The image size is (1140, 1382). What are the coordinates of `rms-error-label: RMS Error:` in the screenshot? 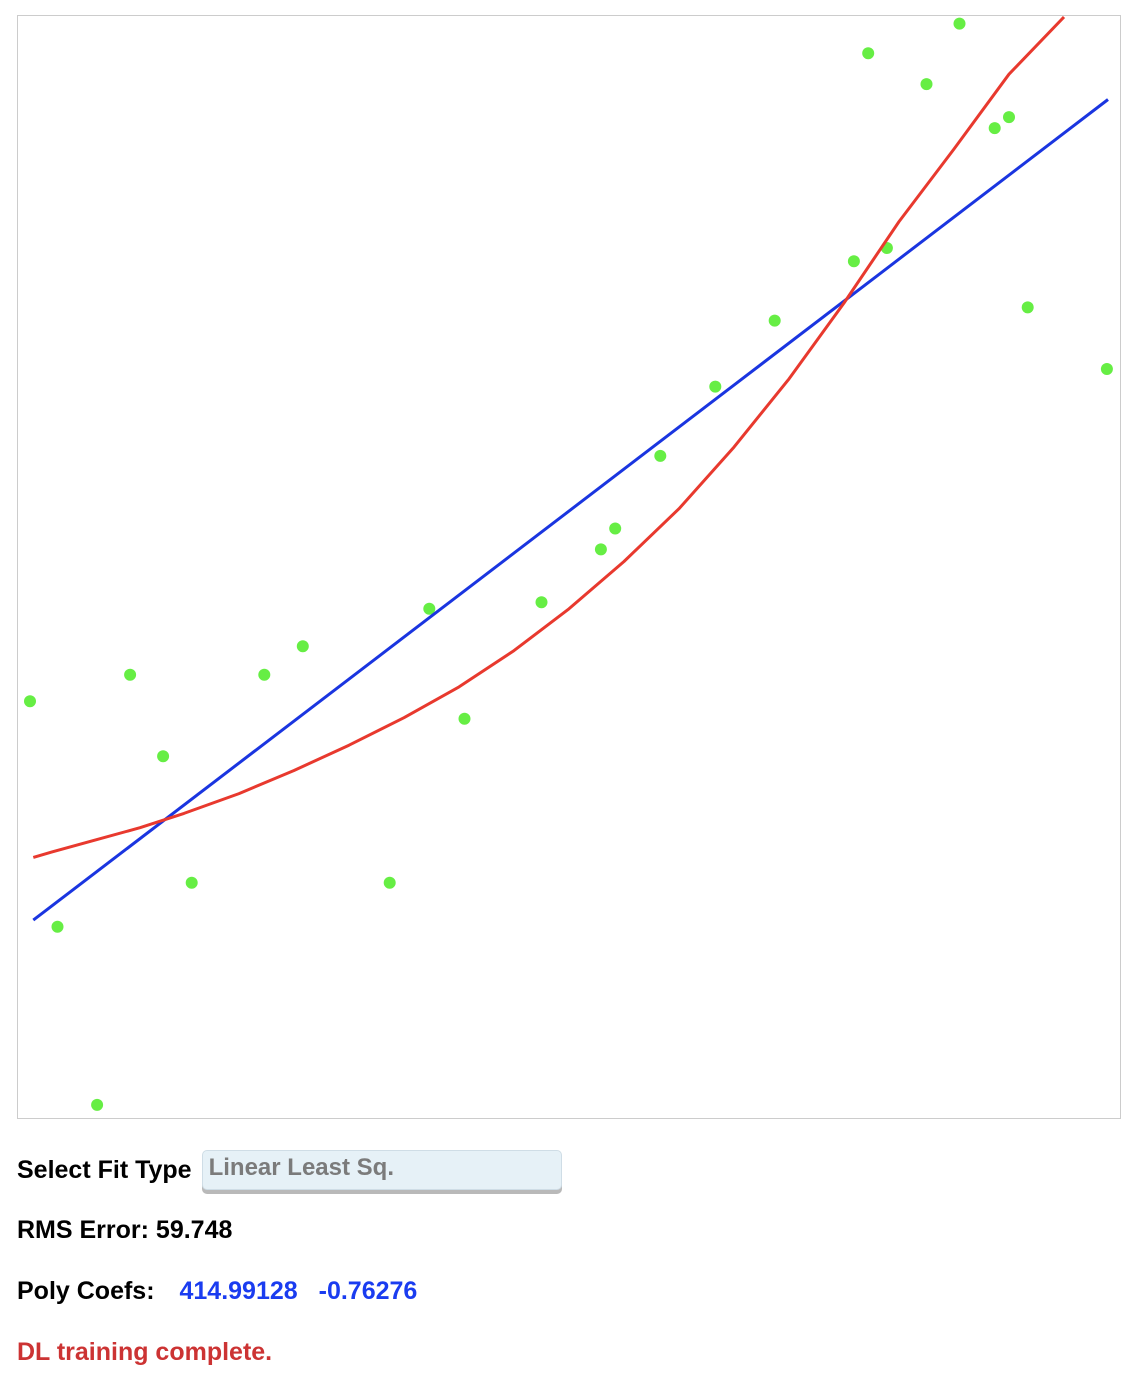 It's located at (83, 1230).